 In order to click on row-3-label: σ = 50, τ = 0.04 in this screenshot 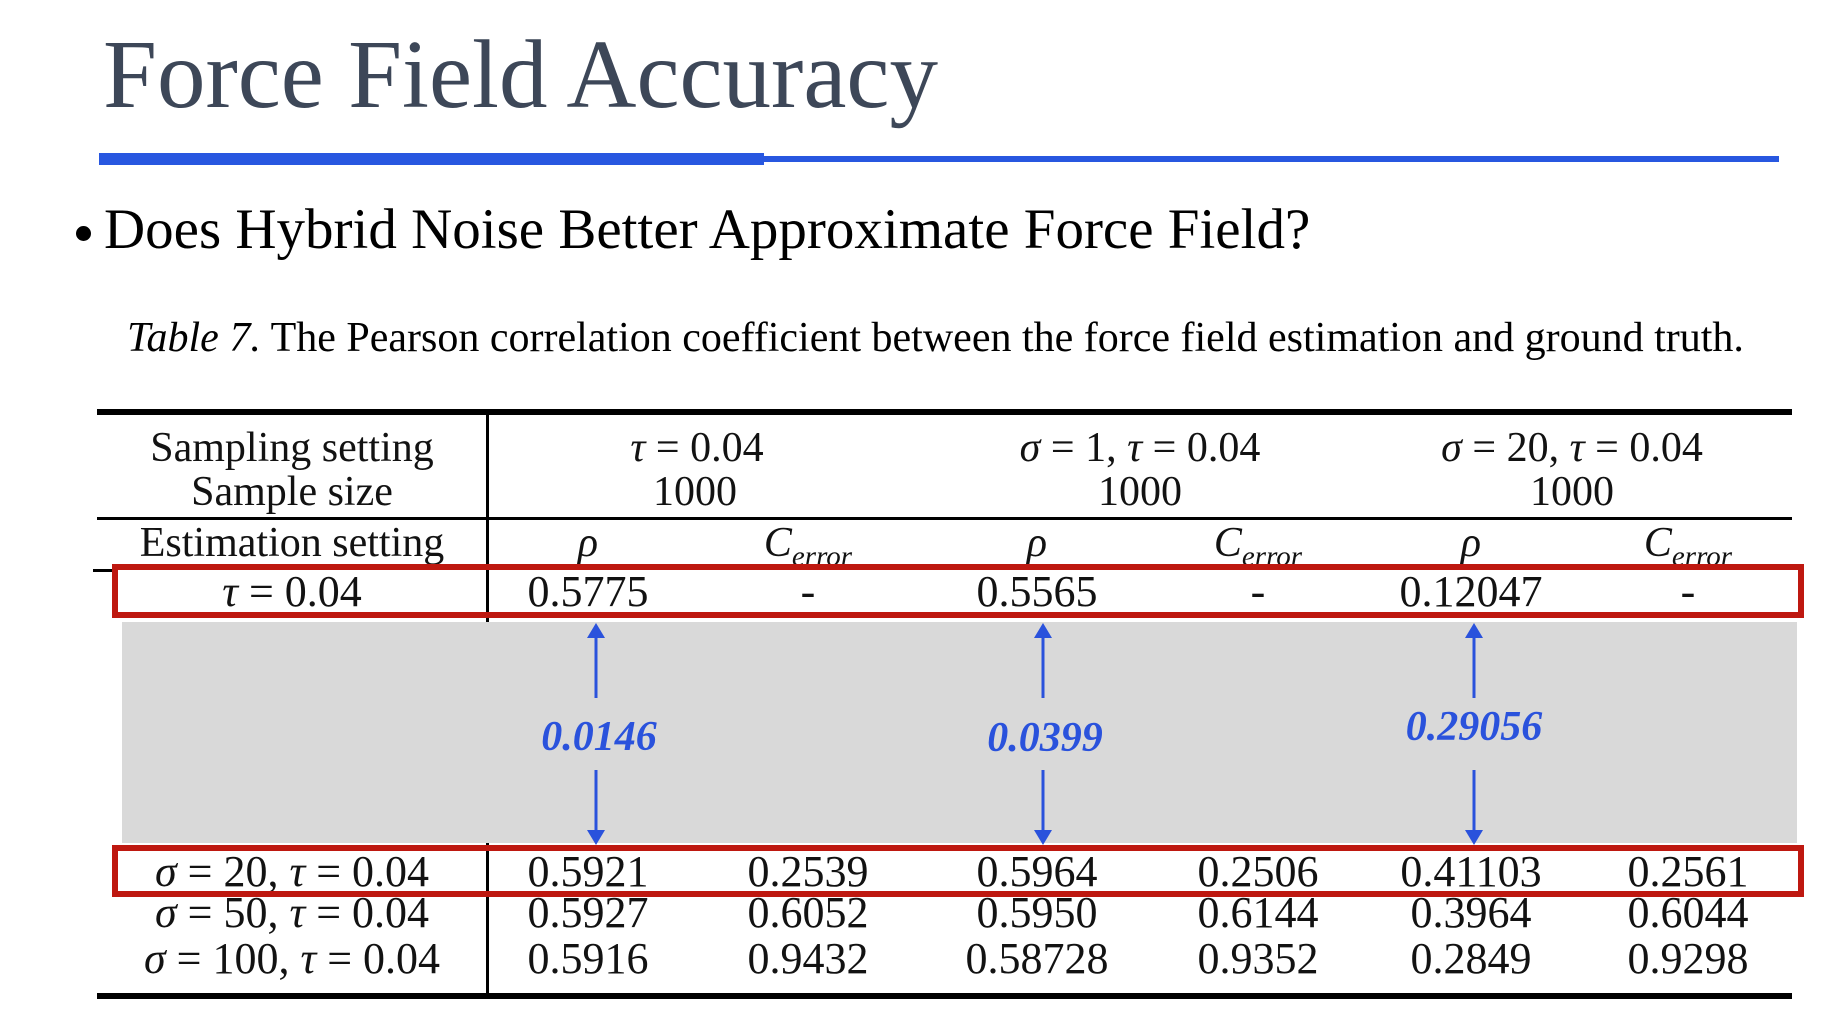, I will do `click(292, 912)`.